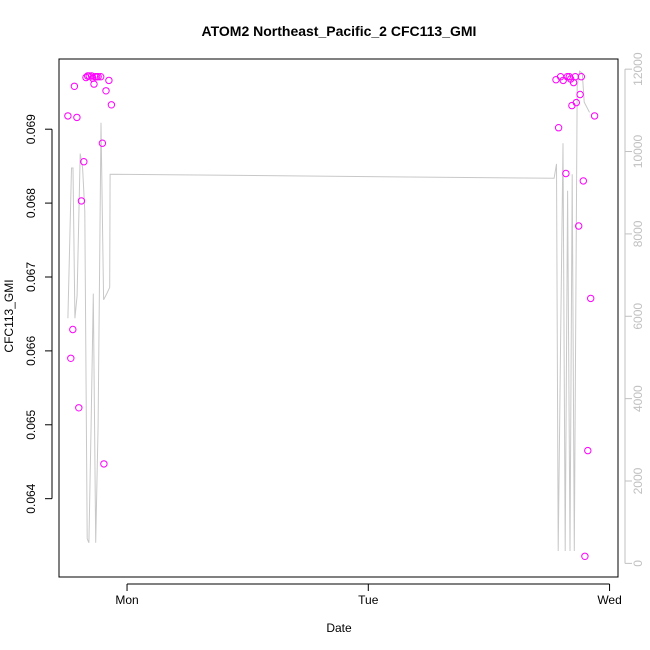  Describe the element at coordinates (31, 351) in the screenshot. I see `y-tick-label: 0.066` at that location.